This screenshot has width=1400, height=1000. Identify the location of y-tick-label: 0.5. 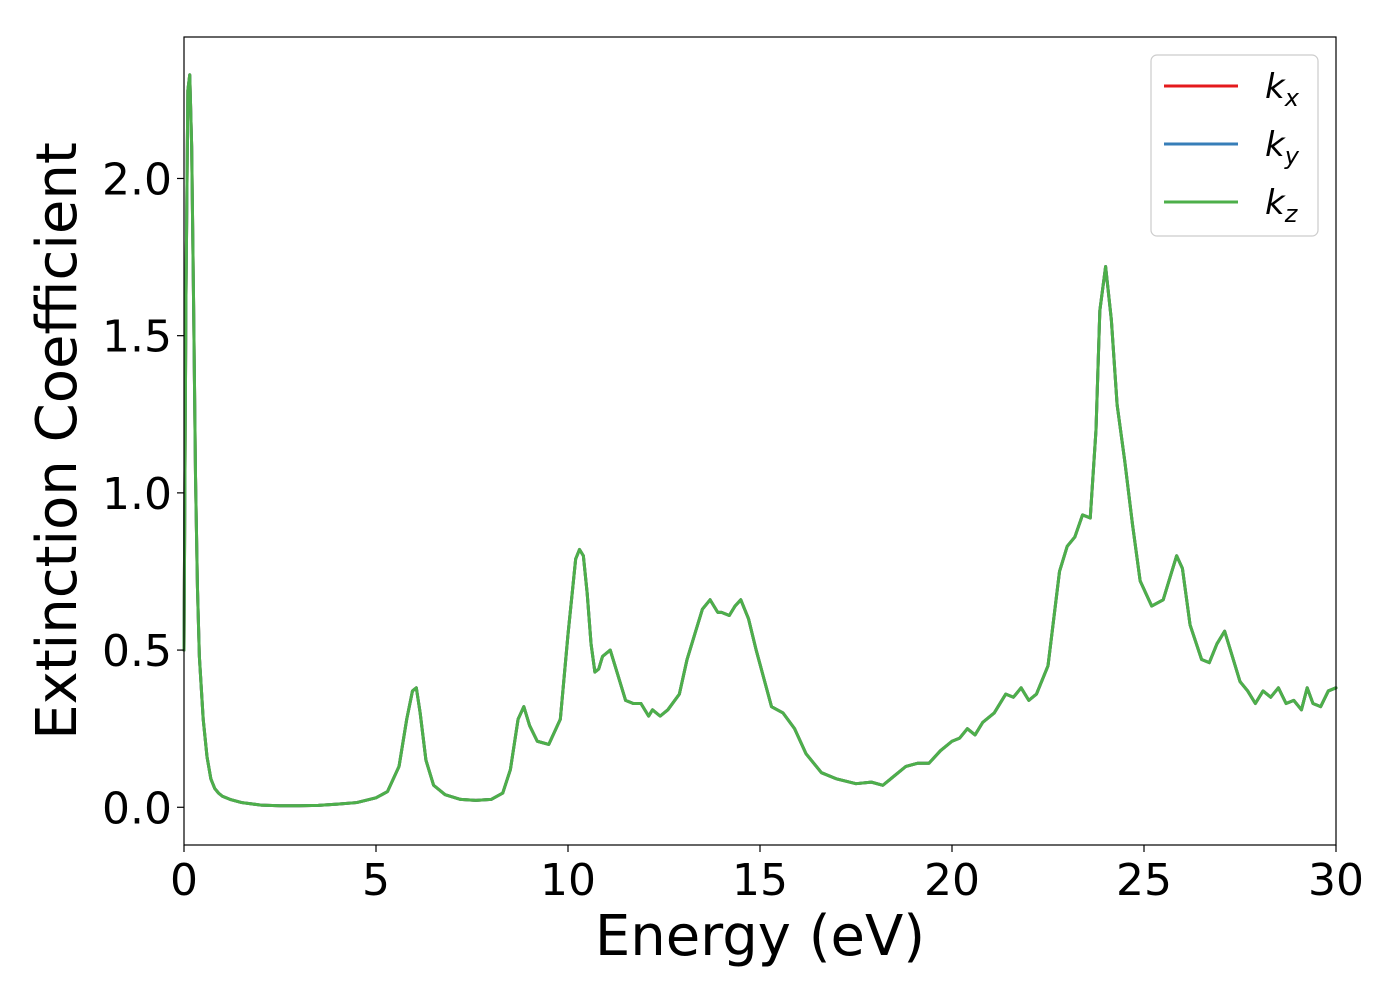
(137, 651).